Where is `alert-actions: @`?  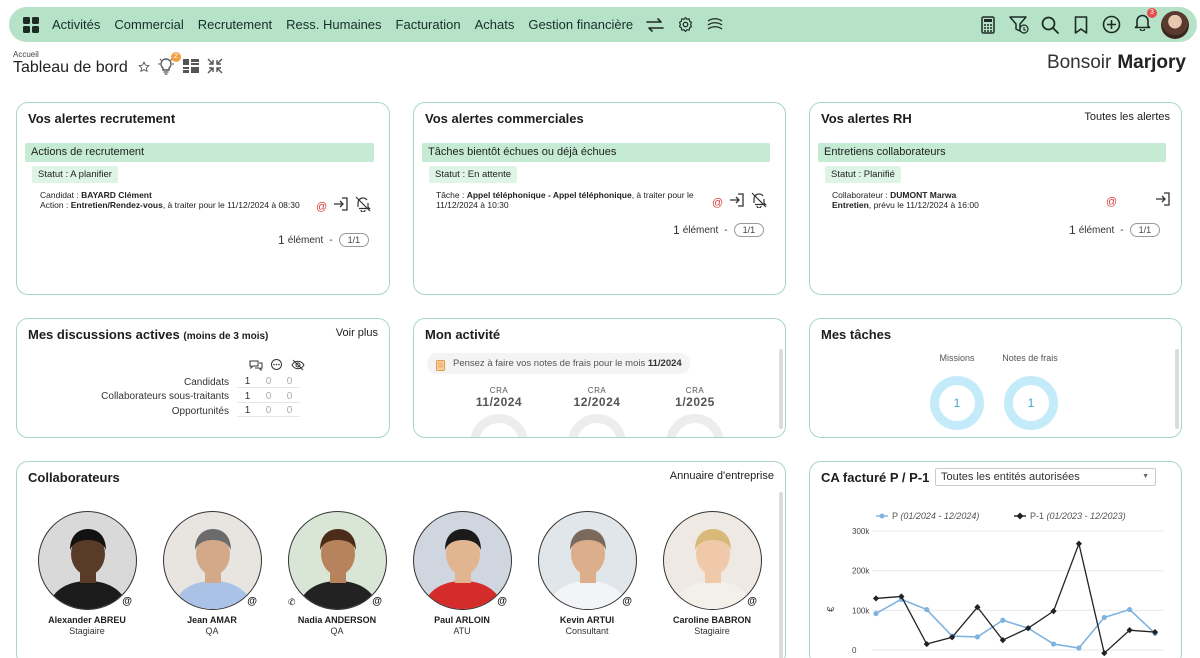
alert-actions: @ is located at coordinates (1135, 201).